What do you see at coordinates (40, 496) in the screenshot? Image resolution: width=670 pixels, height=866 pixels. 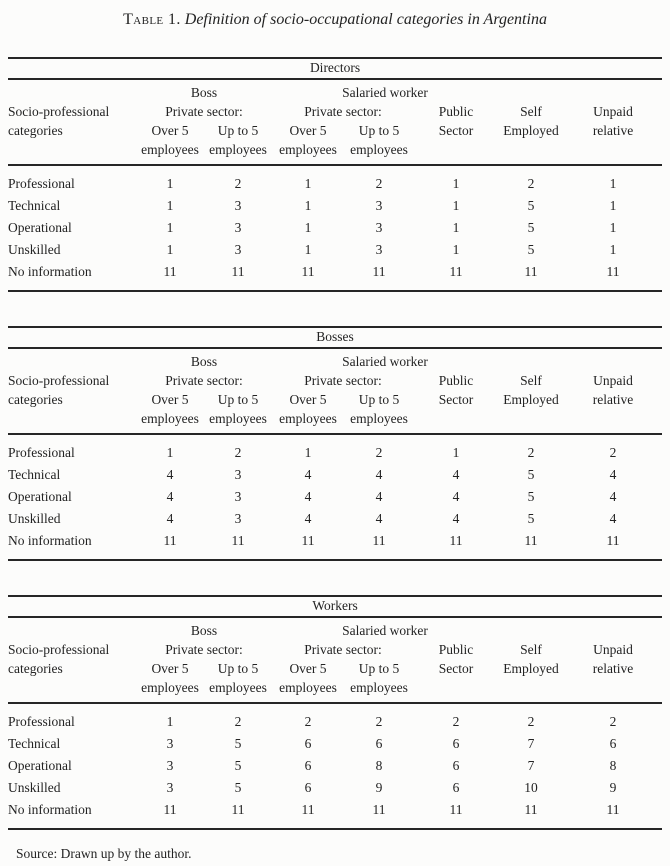 I see `row-label: Operational` at bounding box center [40, 496].